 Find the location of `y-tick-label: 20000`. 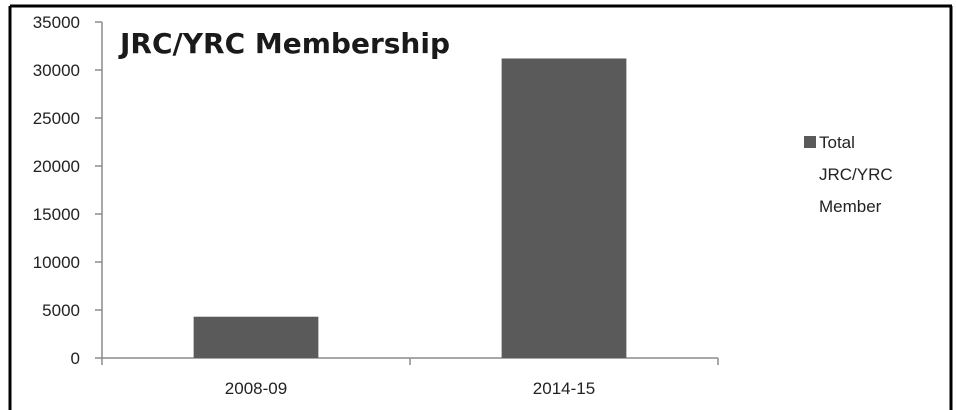

y-tick-label: 20000 is located at coordinates (56, 166).